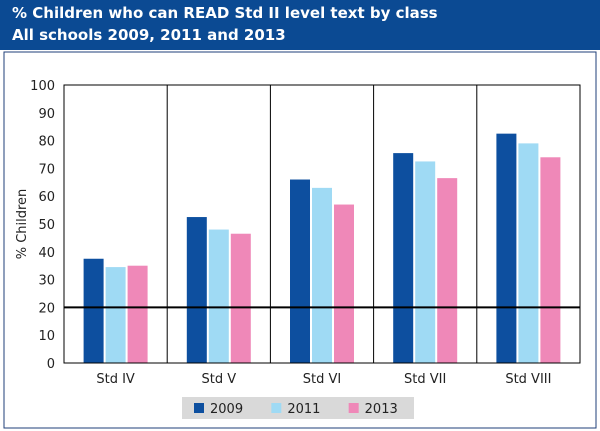 The image size is (600, 431). I want to click on bar-2013-std-iv, so click(137, 314).